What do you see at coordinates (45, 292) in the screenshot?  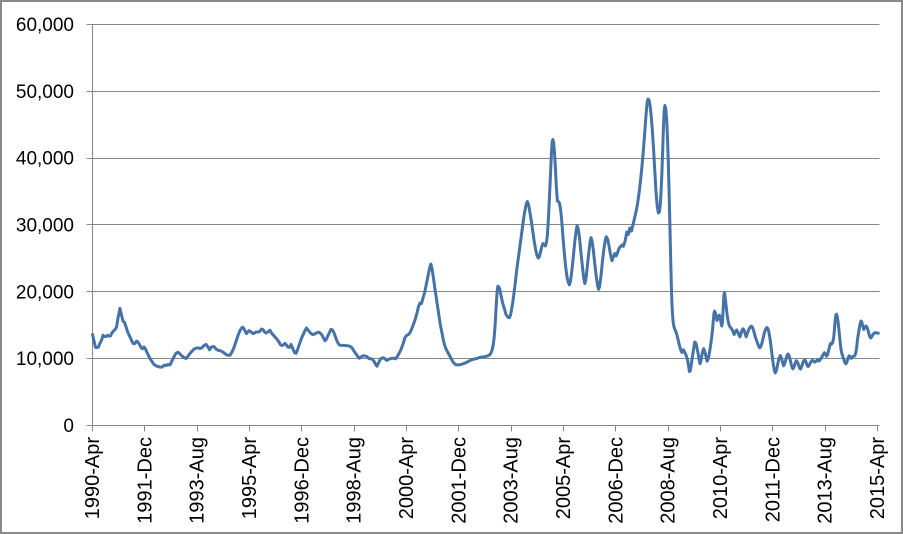 I see `svg-text: 20,000` at bounding box center [45, 292].